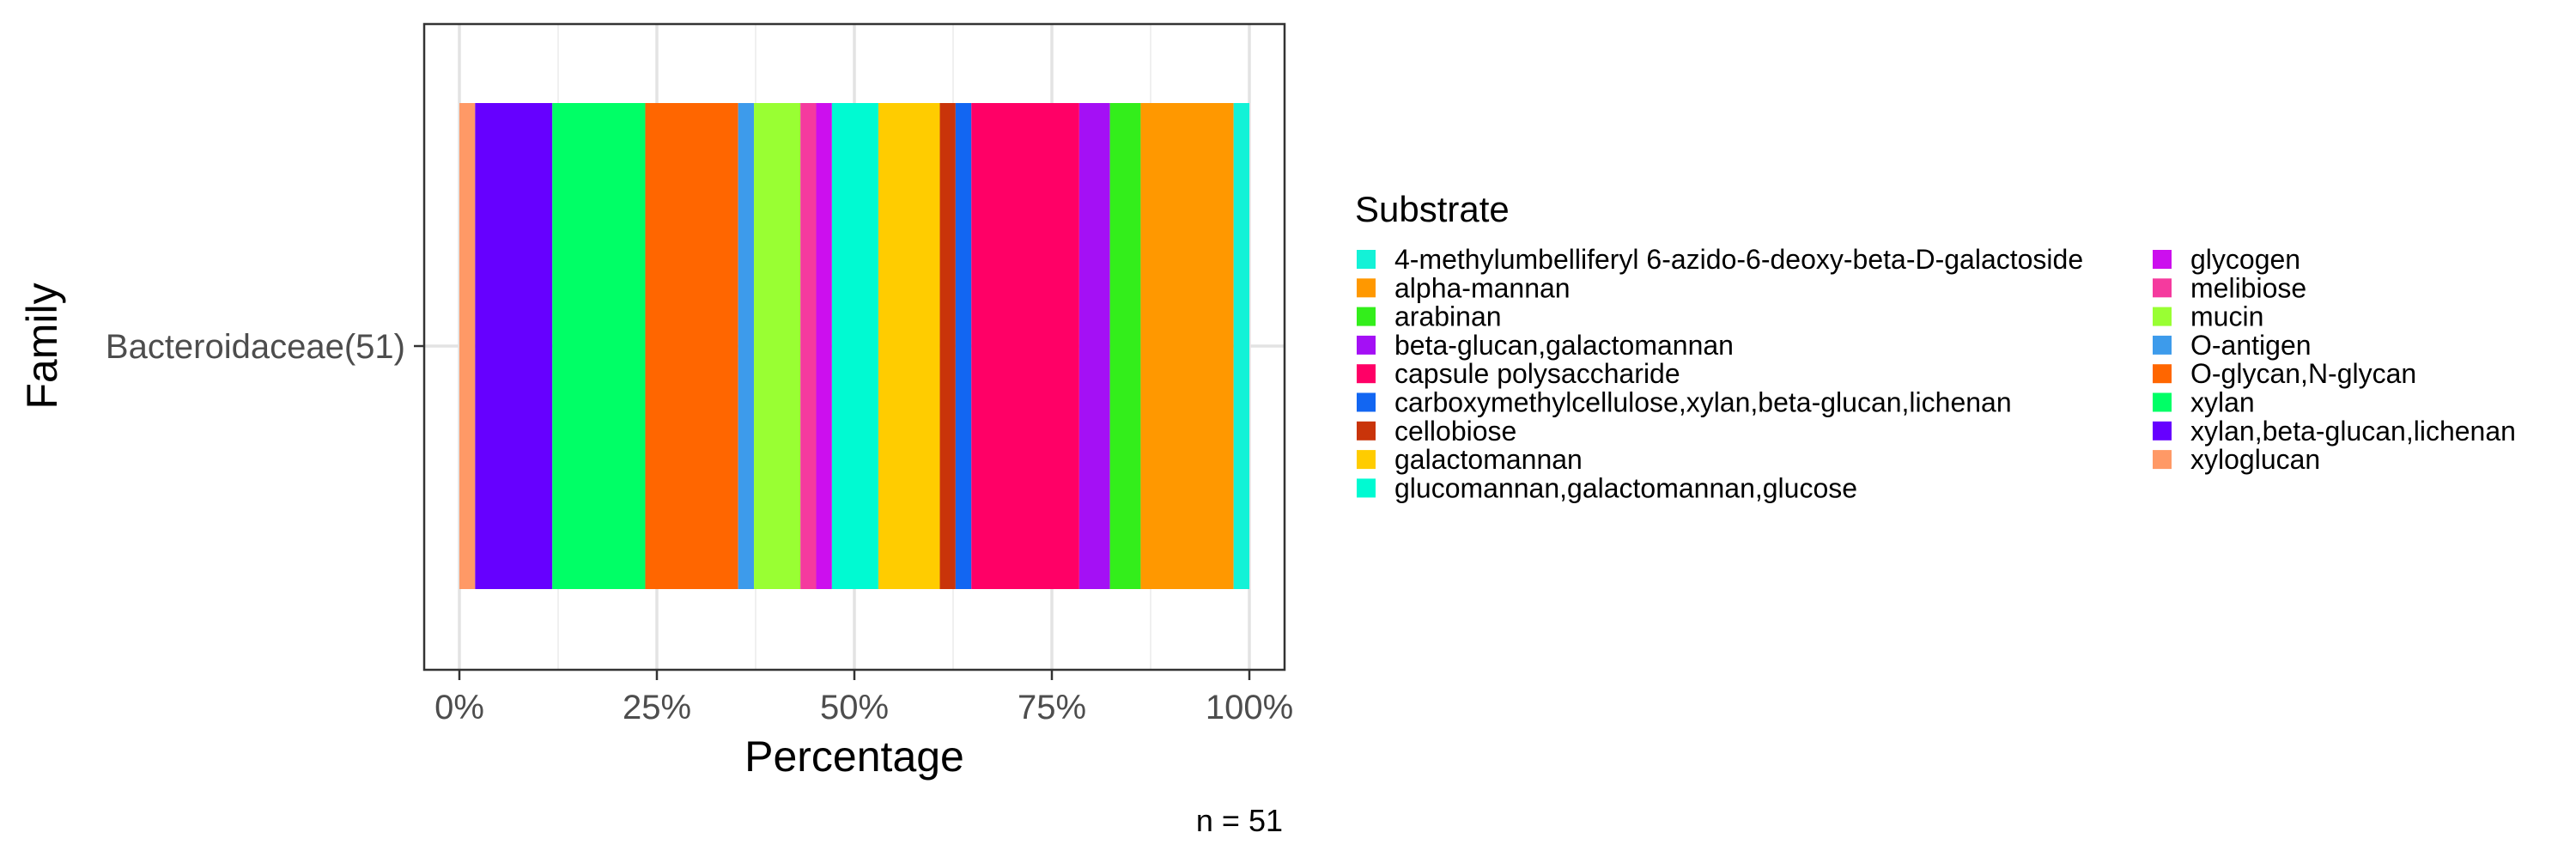 The width and height of the screenshot is (2576, 863). Describe the element at coordinates (2222, 403) in the screenshot. I see `legend-label: xylan` at that location.